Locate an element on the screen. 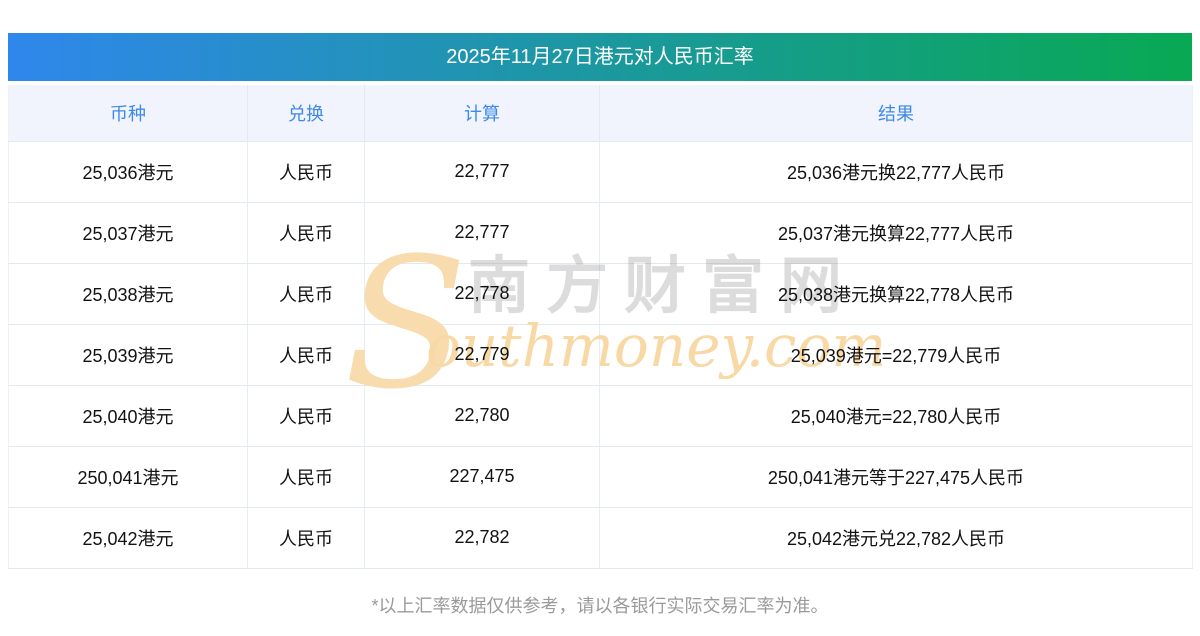 This screenshot has height=636, width=1200. cell-result: 25,039港元=22,779人民币 is located at coordinates (896, 355).